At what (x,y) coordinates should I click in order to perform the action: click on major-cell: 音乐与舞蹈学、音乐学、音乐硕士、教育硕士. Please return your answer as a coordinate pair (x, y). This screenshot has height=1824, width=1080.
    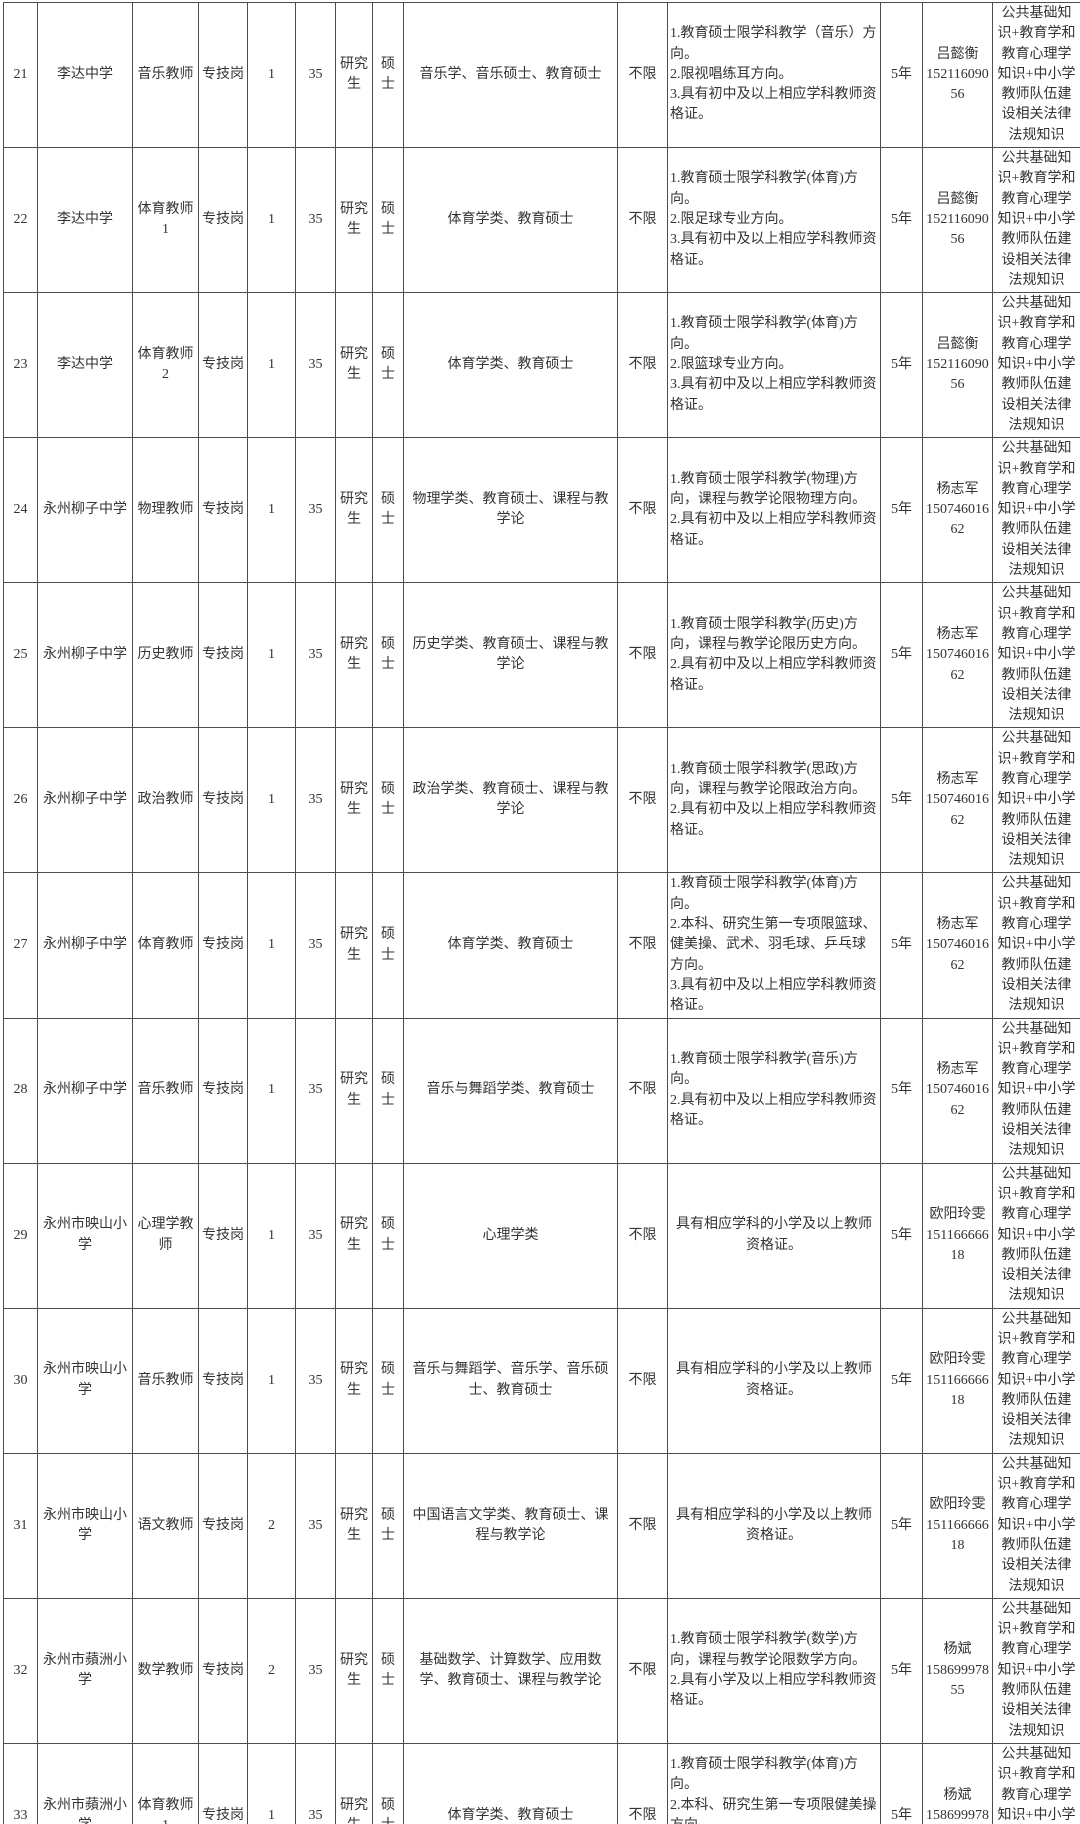
    Looking at the image, I should click on (510, 1380).